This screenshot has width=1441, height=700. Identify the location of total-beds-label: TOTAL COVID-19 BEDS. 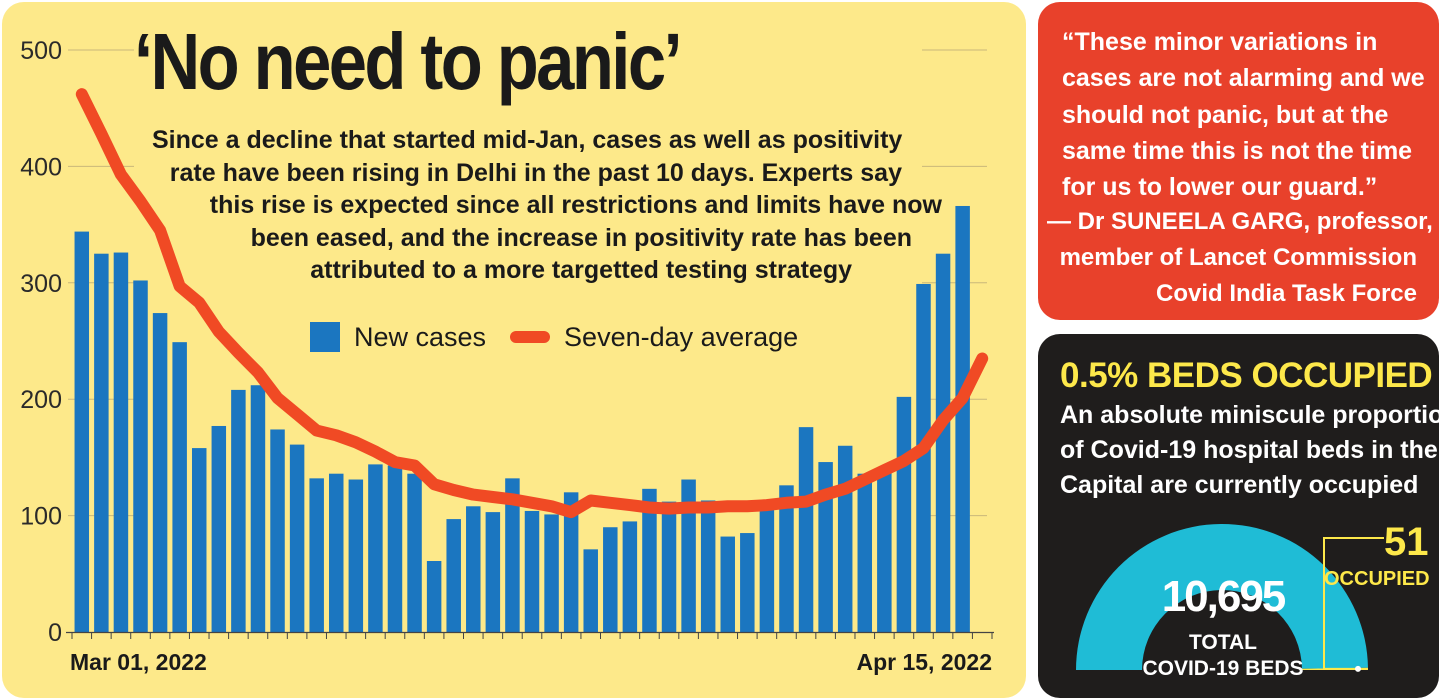
(1223, 656).